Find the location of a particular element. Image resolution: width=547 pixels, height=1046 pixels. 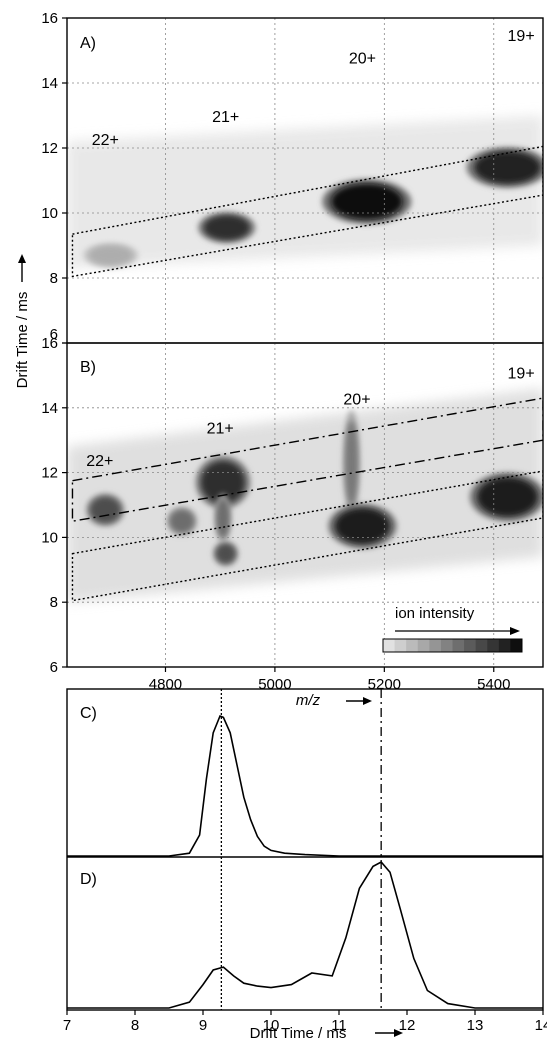

panel-a-charge-labels: 22+ 21+ 20+ 19+ is located at coordinates (313, 88).